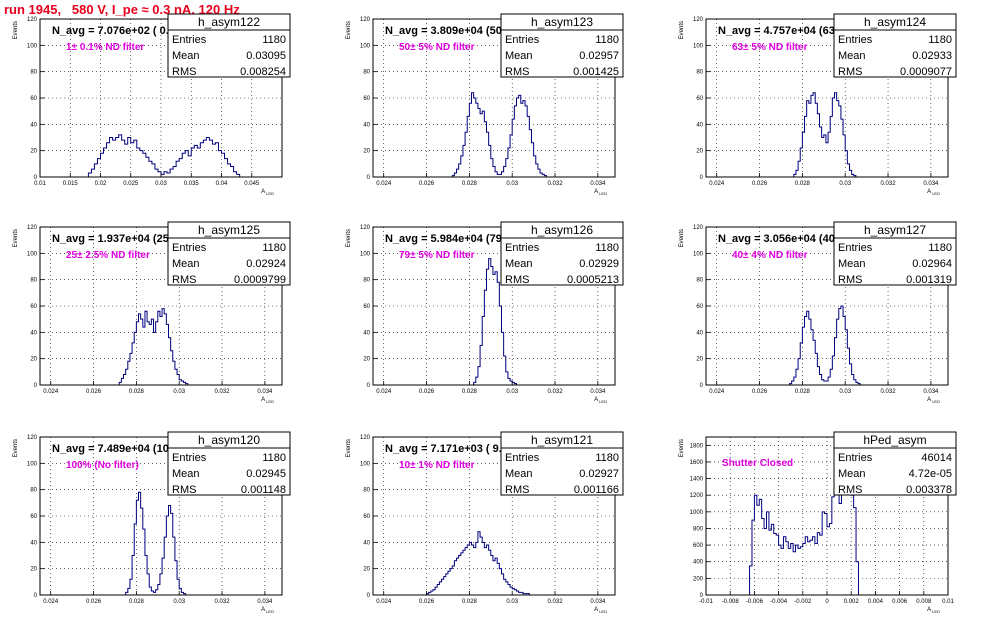  What do you see at coordinates (929, 280) in the screenshot?
I see `stats-value: 0.001319` at bounding box center [929, 280].